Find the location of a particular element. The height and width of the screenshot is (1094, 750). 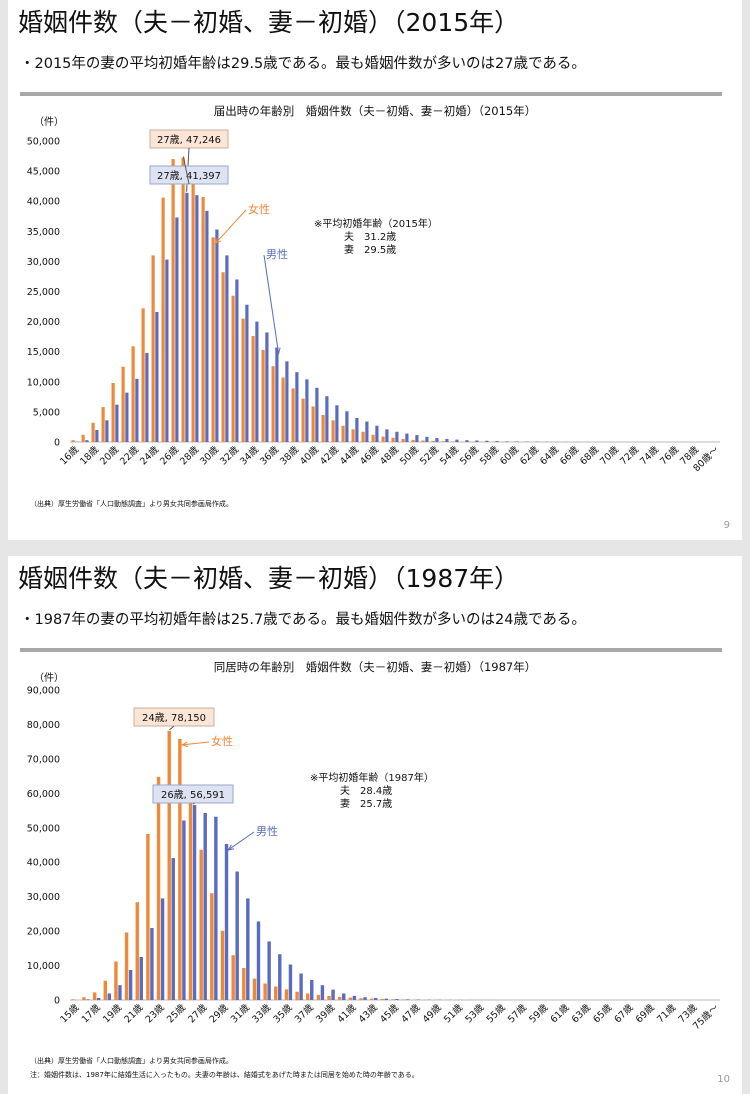

x-tick-label: 47歳 is located at coordinates (411, 1013).